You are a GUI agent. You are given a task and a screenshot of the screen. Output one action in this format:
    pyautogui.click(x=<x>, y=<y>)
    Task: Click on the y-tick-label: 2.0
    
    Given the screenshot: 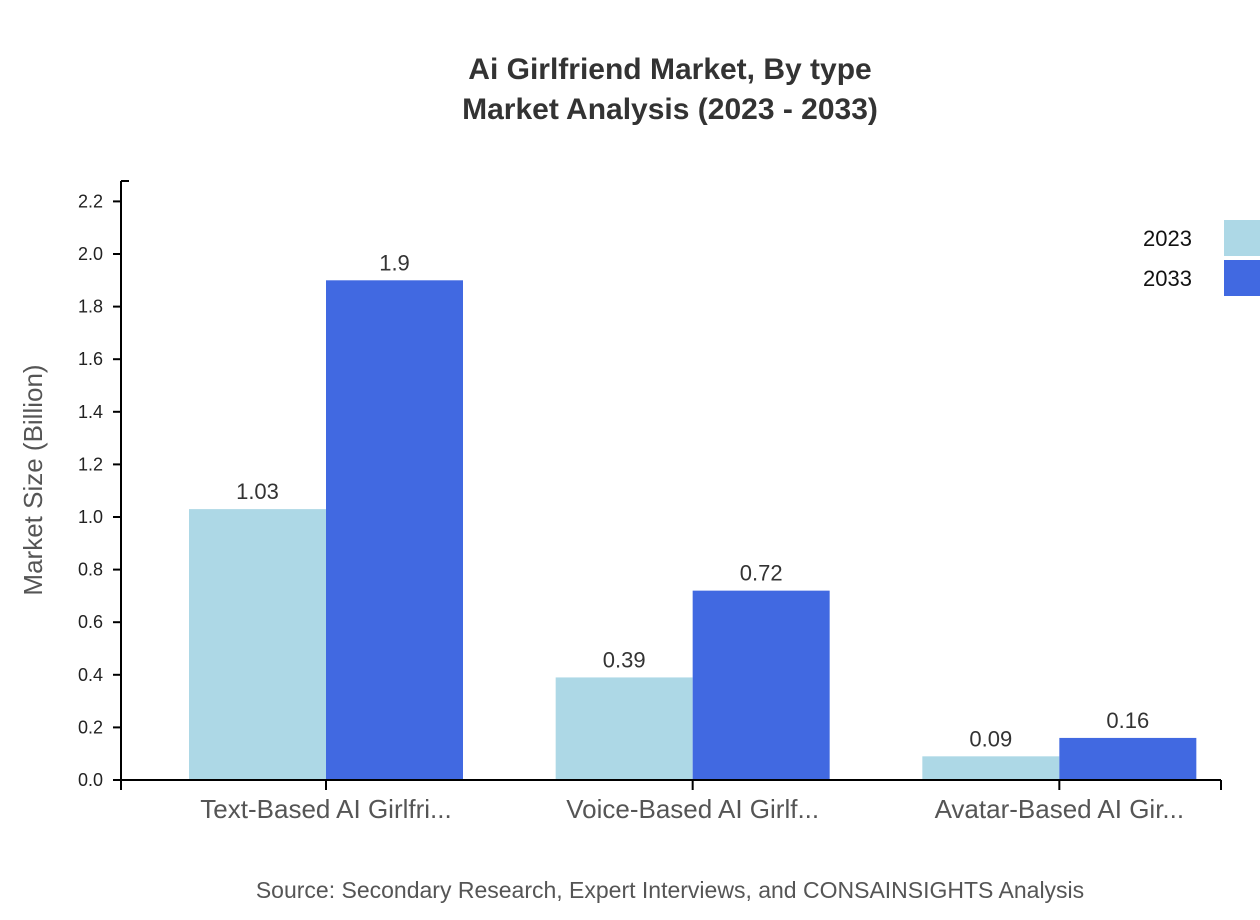 What is the action you would take?
    pyautogui.click(x=90, y=254)
    